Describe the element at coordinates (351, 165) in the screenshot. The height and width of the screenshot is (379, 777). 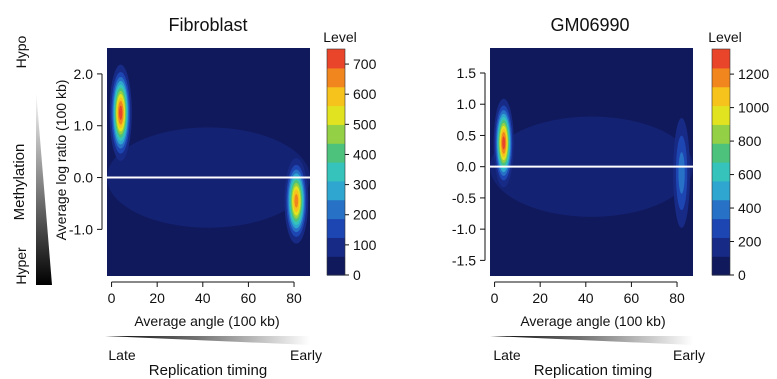
I see `colorbar: 0 100 200 300 400 500 600 700` at that location.